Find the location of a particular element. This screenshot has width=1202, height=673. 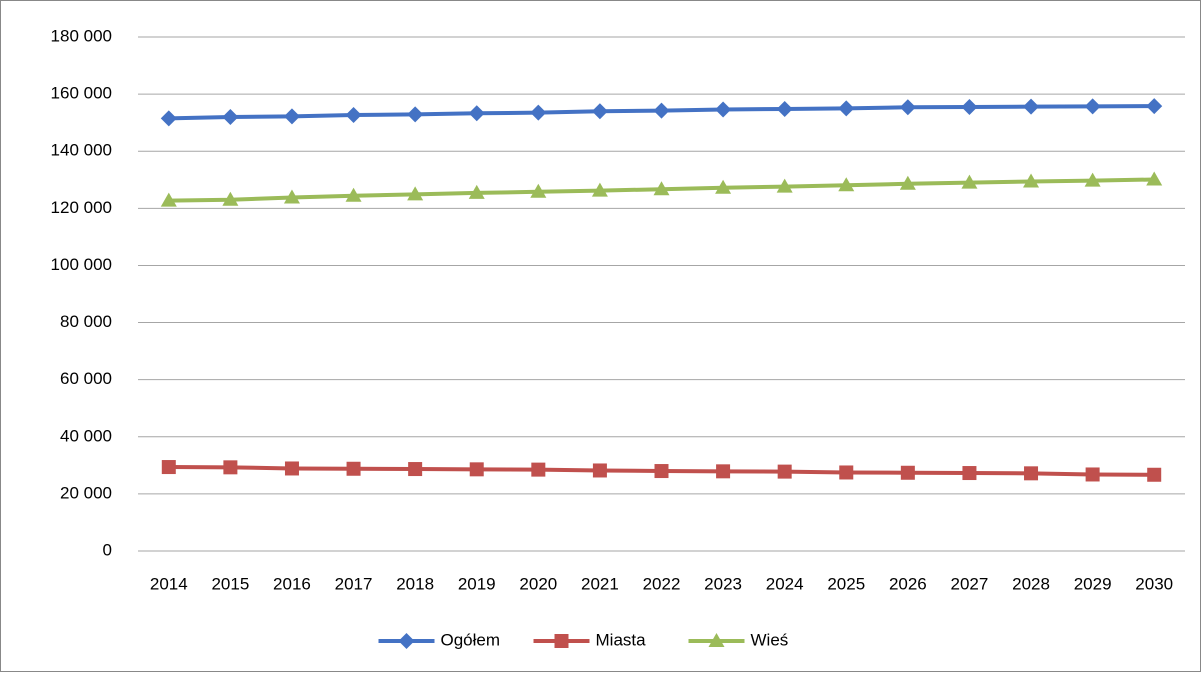

legend-label: Miasta is located at coordinates (621, 639).